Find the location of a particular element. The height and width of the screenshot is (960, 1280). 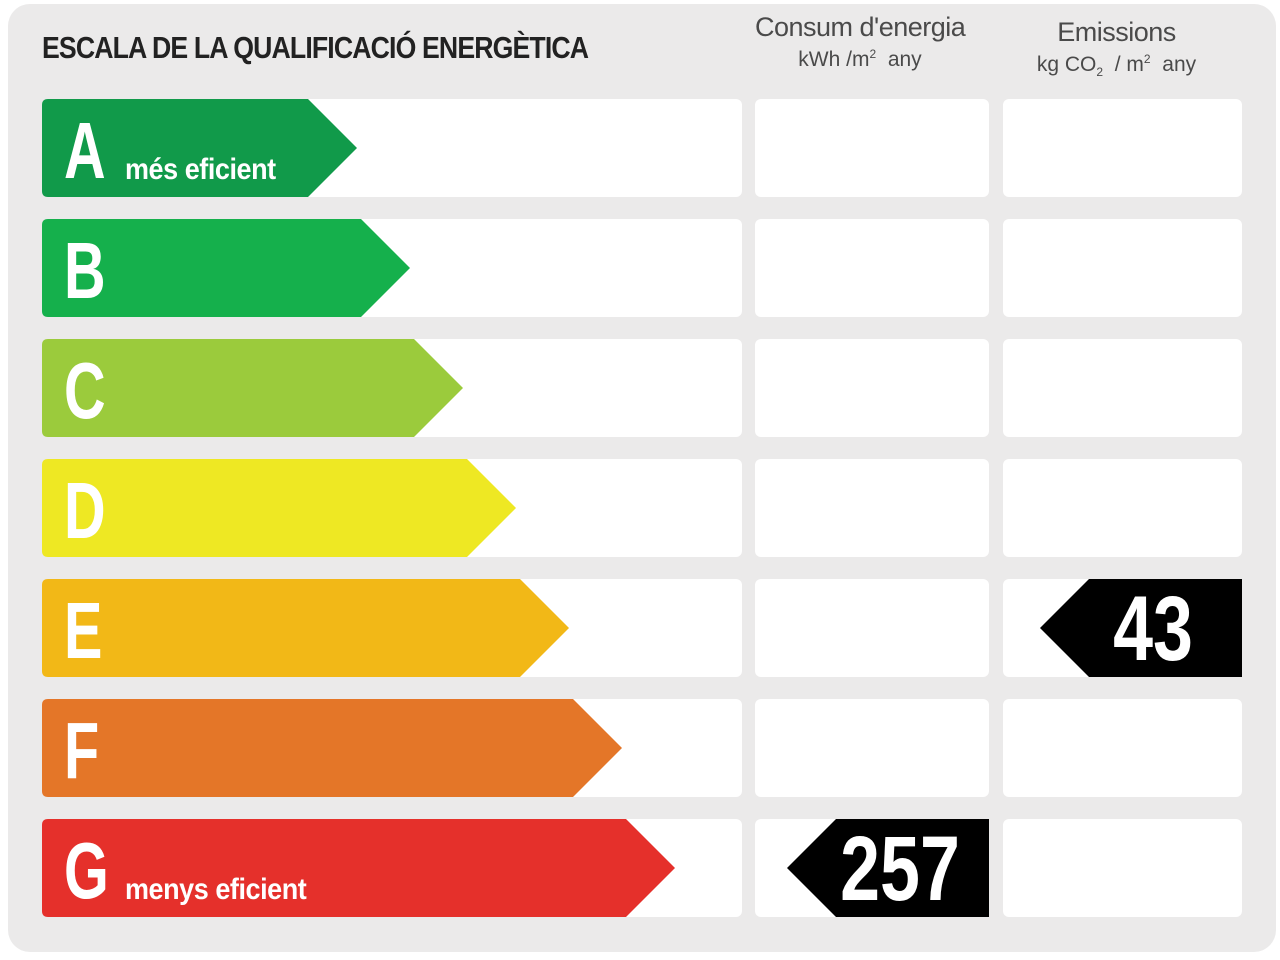

class-note-a: més eficient is located at coordinates (200, 169).